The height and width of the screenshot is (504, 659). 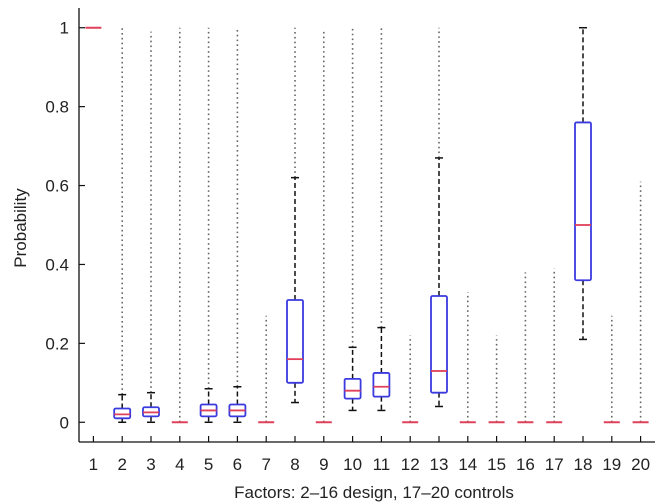 What do you see at coordinates (374, 492) in the screenshot?
I see `x-axis-label: Factors: 2–16 design, 17–20 controls` at bounding box center [374, 492].